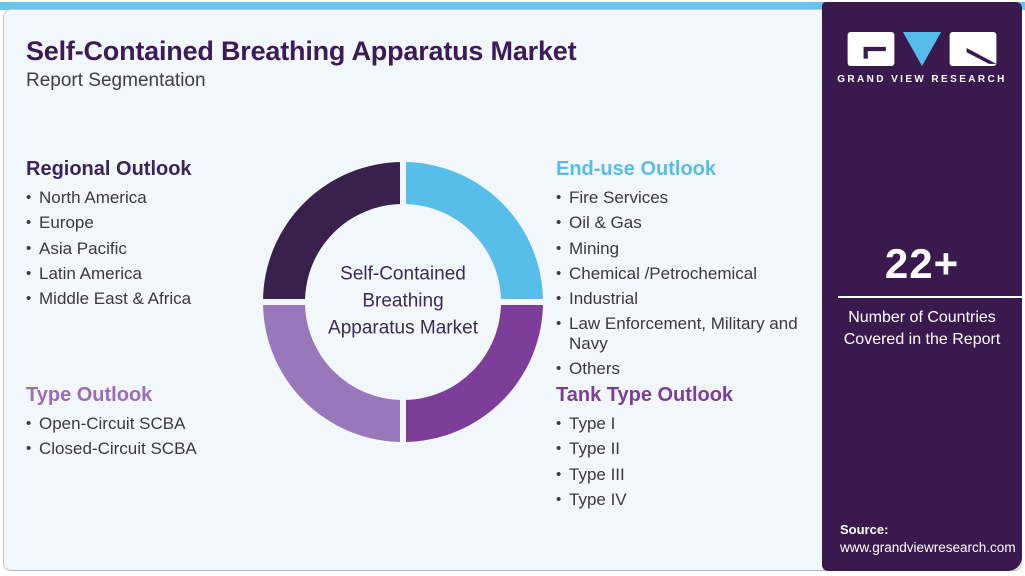 Image resolution: width=1025 pixels, height=576 pixels. What do you see at coordinates (922, 79) in the screenshot?
I see `brand-name: GRAND VIEW RESEARCH` at bounding box center [922, 79].